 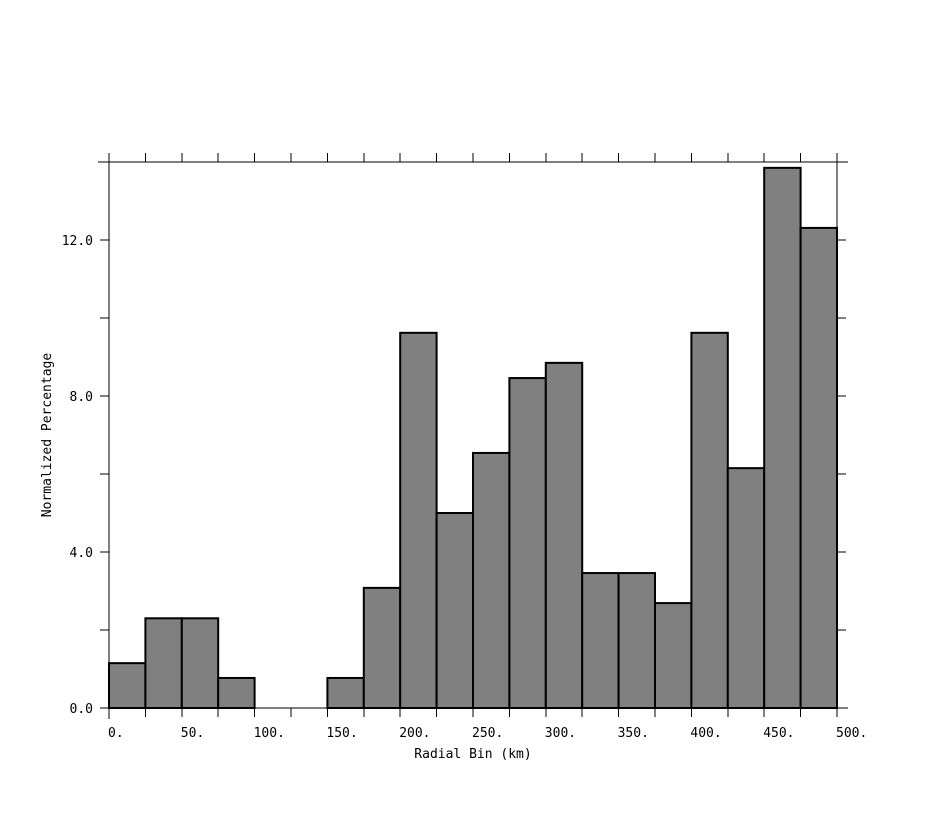 What do you see at coordinates (487, 733) in the screenshot?
I see `x-tick-label: 250.` at bounding box center [487, 733].